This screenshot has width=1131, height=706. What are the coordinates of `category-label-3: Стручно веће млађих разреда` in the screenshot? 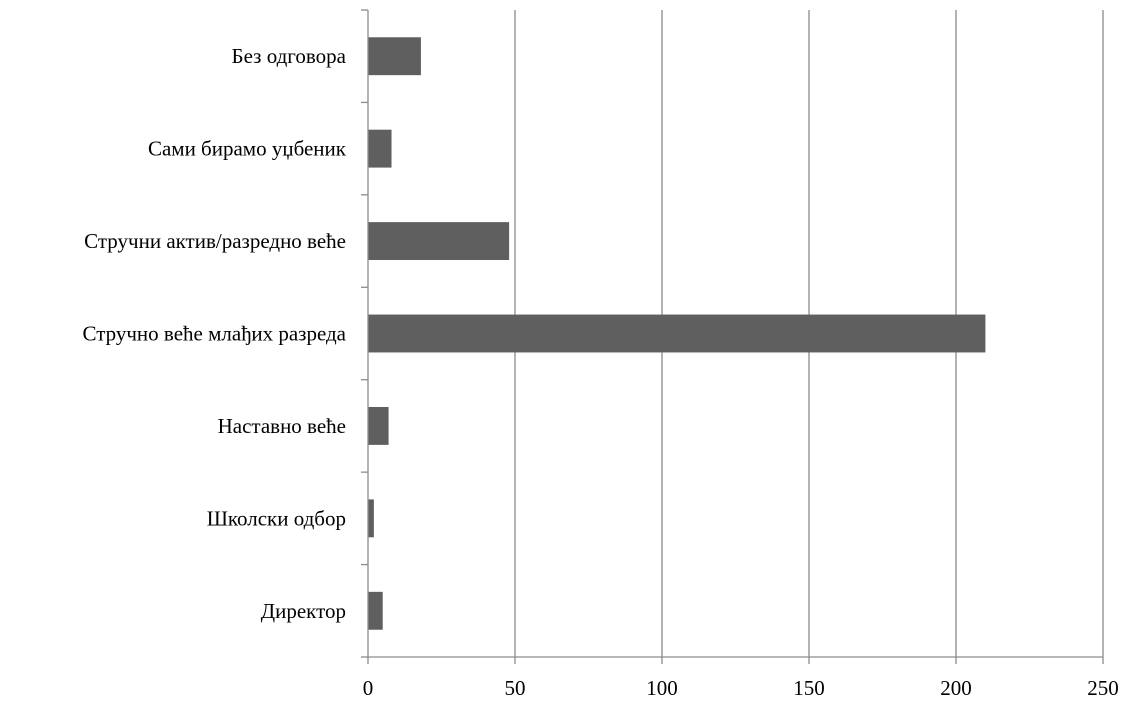 It's located at (214, 334).